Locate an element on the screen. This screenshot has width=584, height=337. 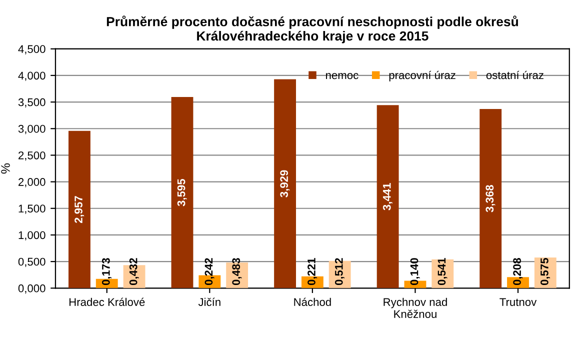
x-tick-label: Náchod is located at coordinates (312, 302).